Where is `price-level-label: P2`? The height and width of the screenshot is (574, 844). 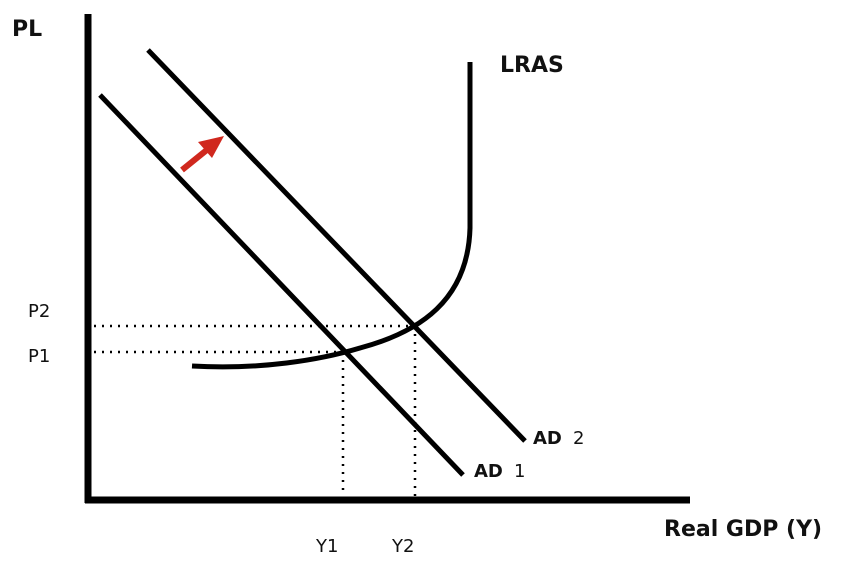 price-level-label: P2 is located at coordinates (39, 311).